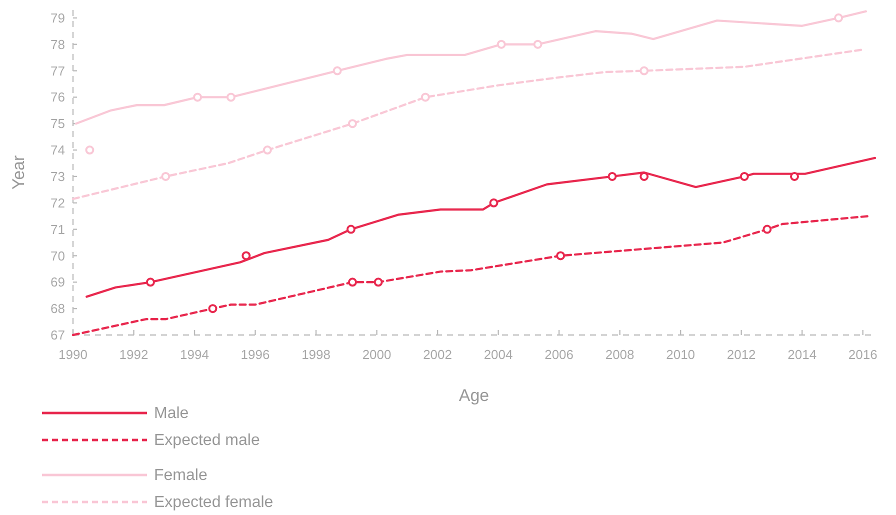  What do you see at coordinates (194, 354) in the screenshot?
I see `x-tick-label: 1994` at bounding box center [194, 354].